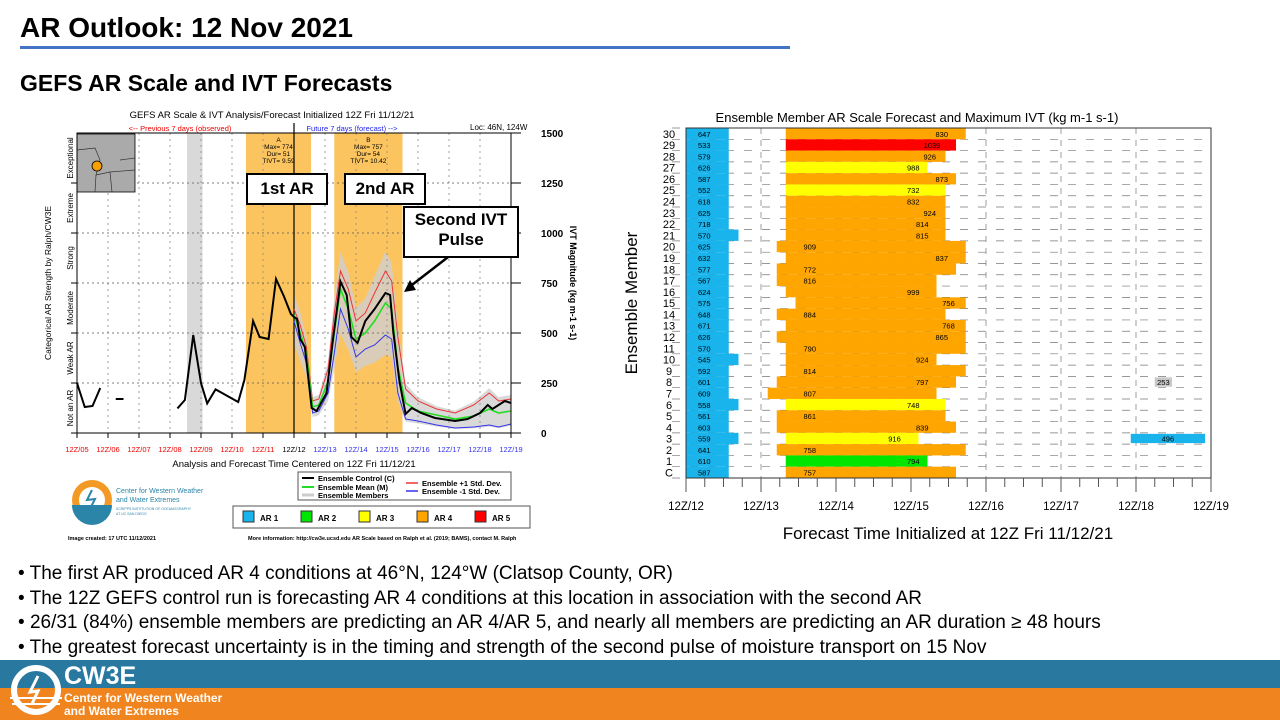 Image resolution: width=1280 pixels, height=720 pixels. Describe the element at coordinates (402, 352) in the screenshot. I see `series-line-ensemble-mean-m-` at that location.